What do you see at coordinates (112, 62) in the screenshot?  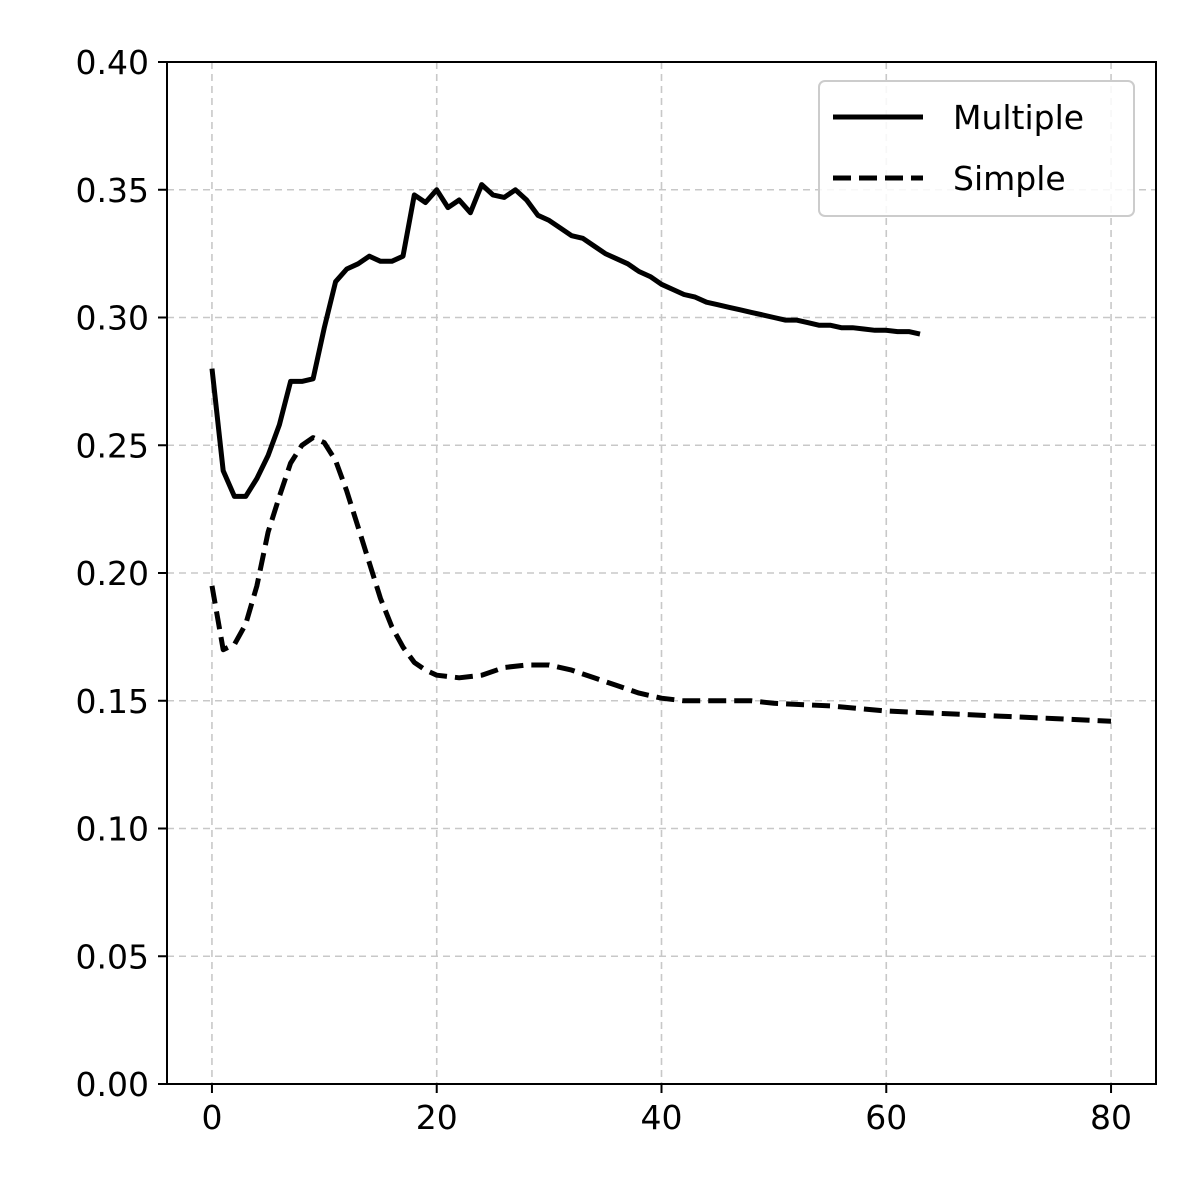 I see `y-tick-label: 0.40` at bounding box center [112, 62].